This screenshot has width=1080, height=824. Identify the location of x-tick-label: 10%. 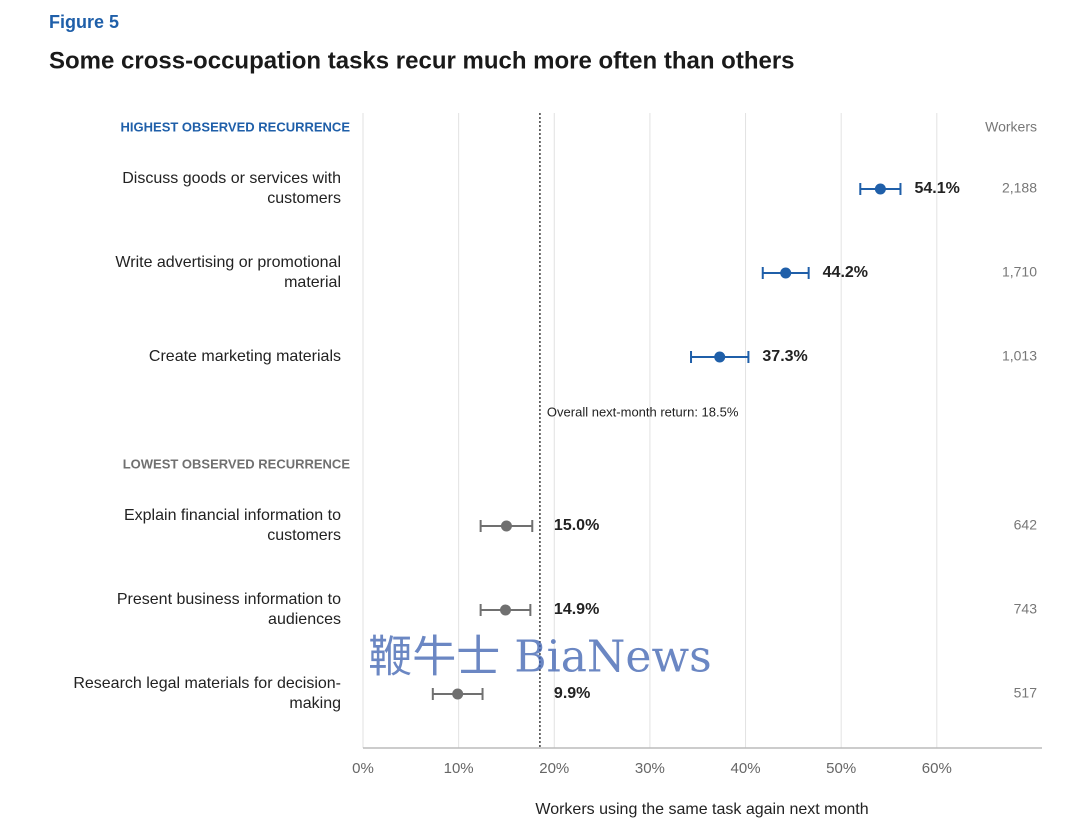
(459, 768).